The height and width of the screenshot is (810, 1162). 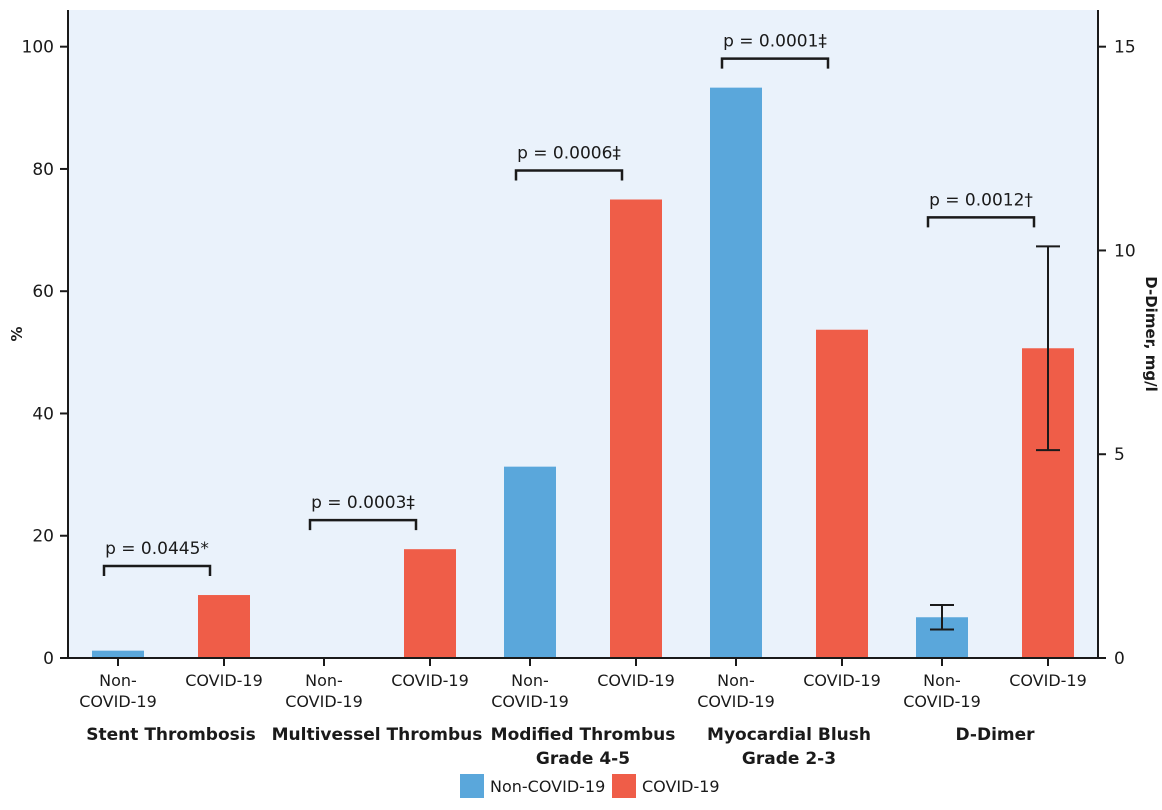 What do you see at coordinates (995, 735) in the screenshot?
I see `group-label: D-Dimer` at bounding box center [995, 735].